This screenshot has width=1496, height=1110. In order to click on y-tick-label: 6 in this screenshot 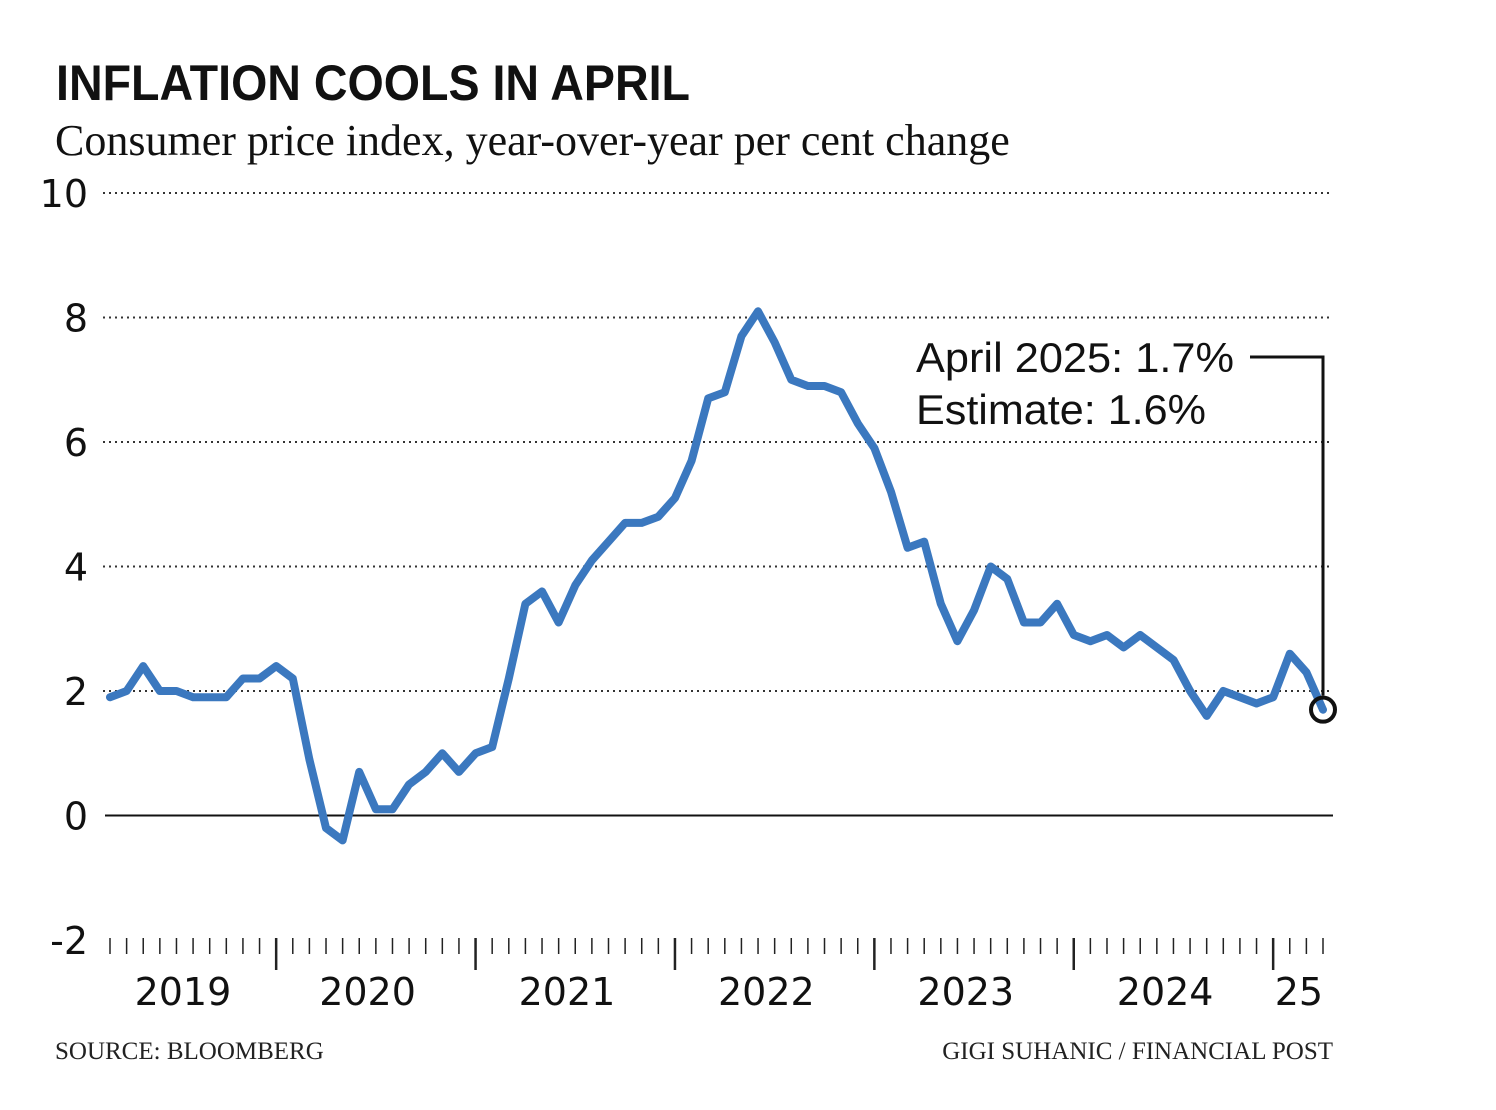, I will do `click(76, 443)`.